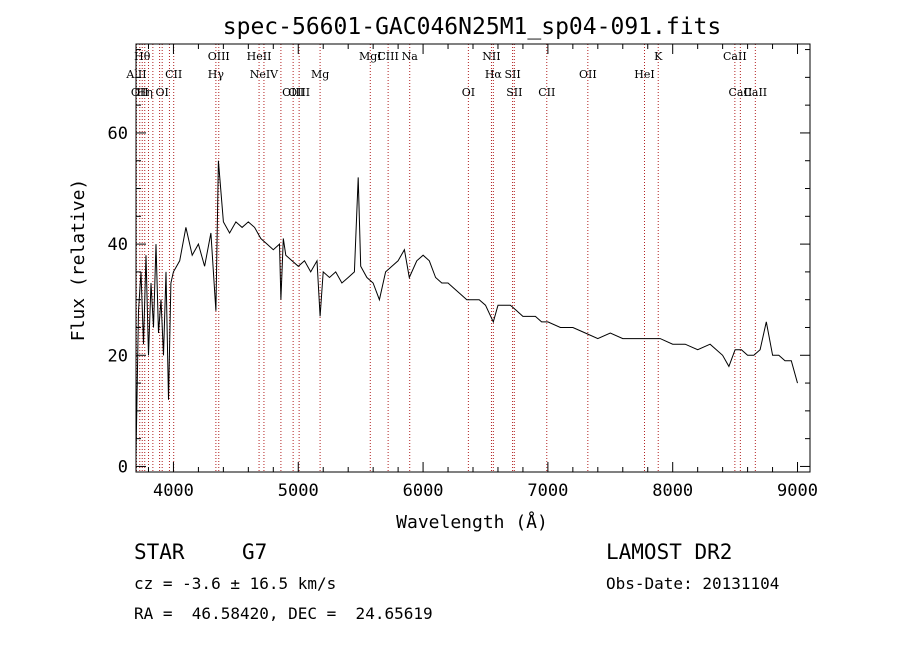  What do you see at coordinates (118, 356) in the screenshot?
I see `y-tick-label: 20` at bounding box center [118, 356].